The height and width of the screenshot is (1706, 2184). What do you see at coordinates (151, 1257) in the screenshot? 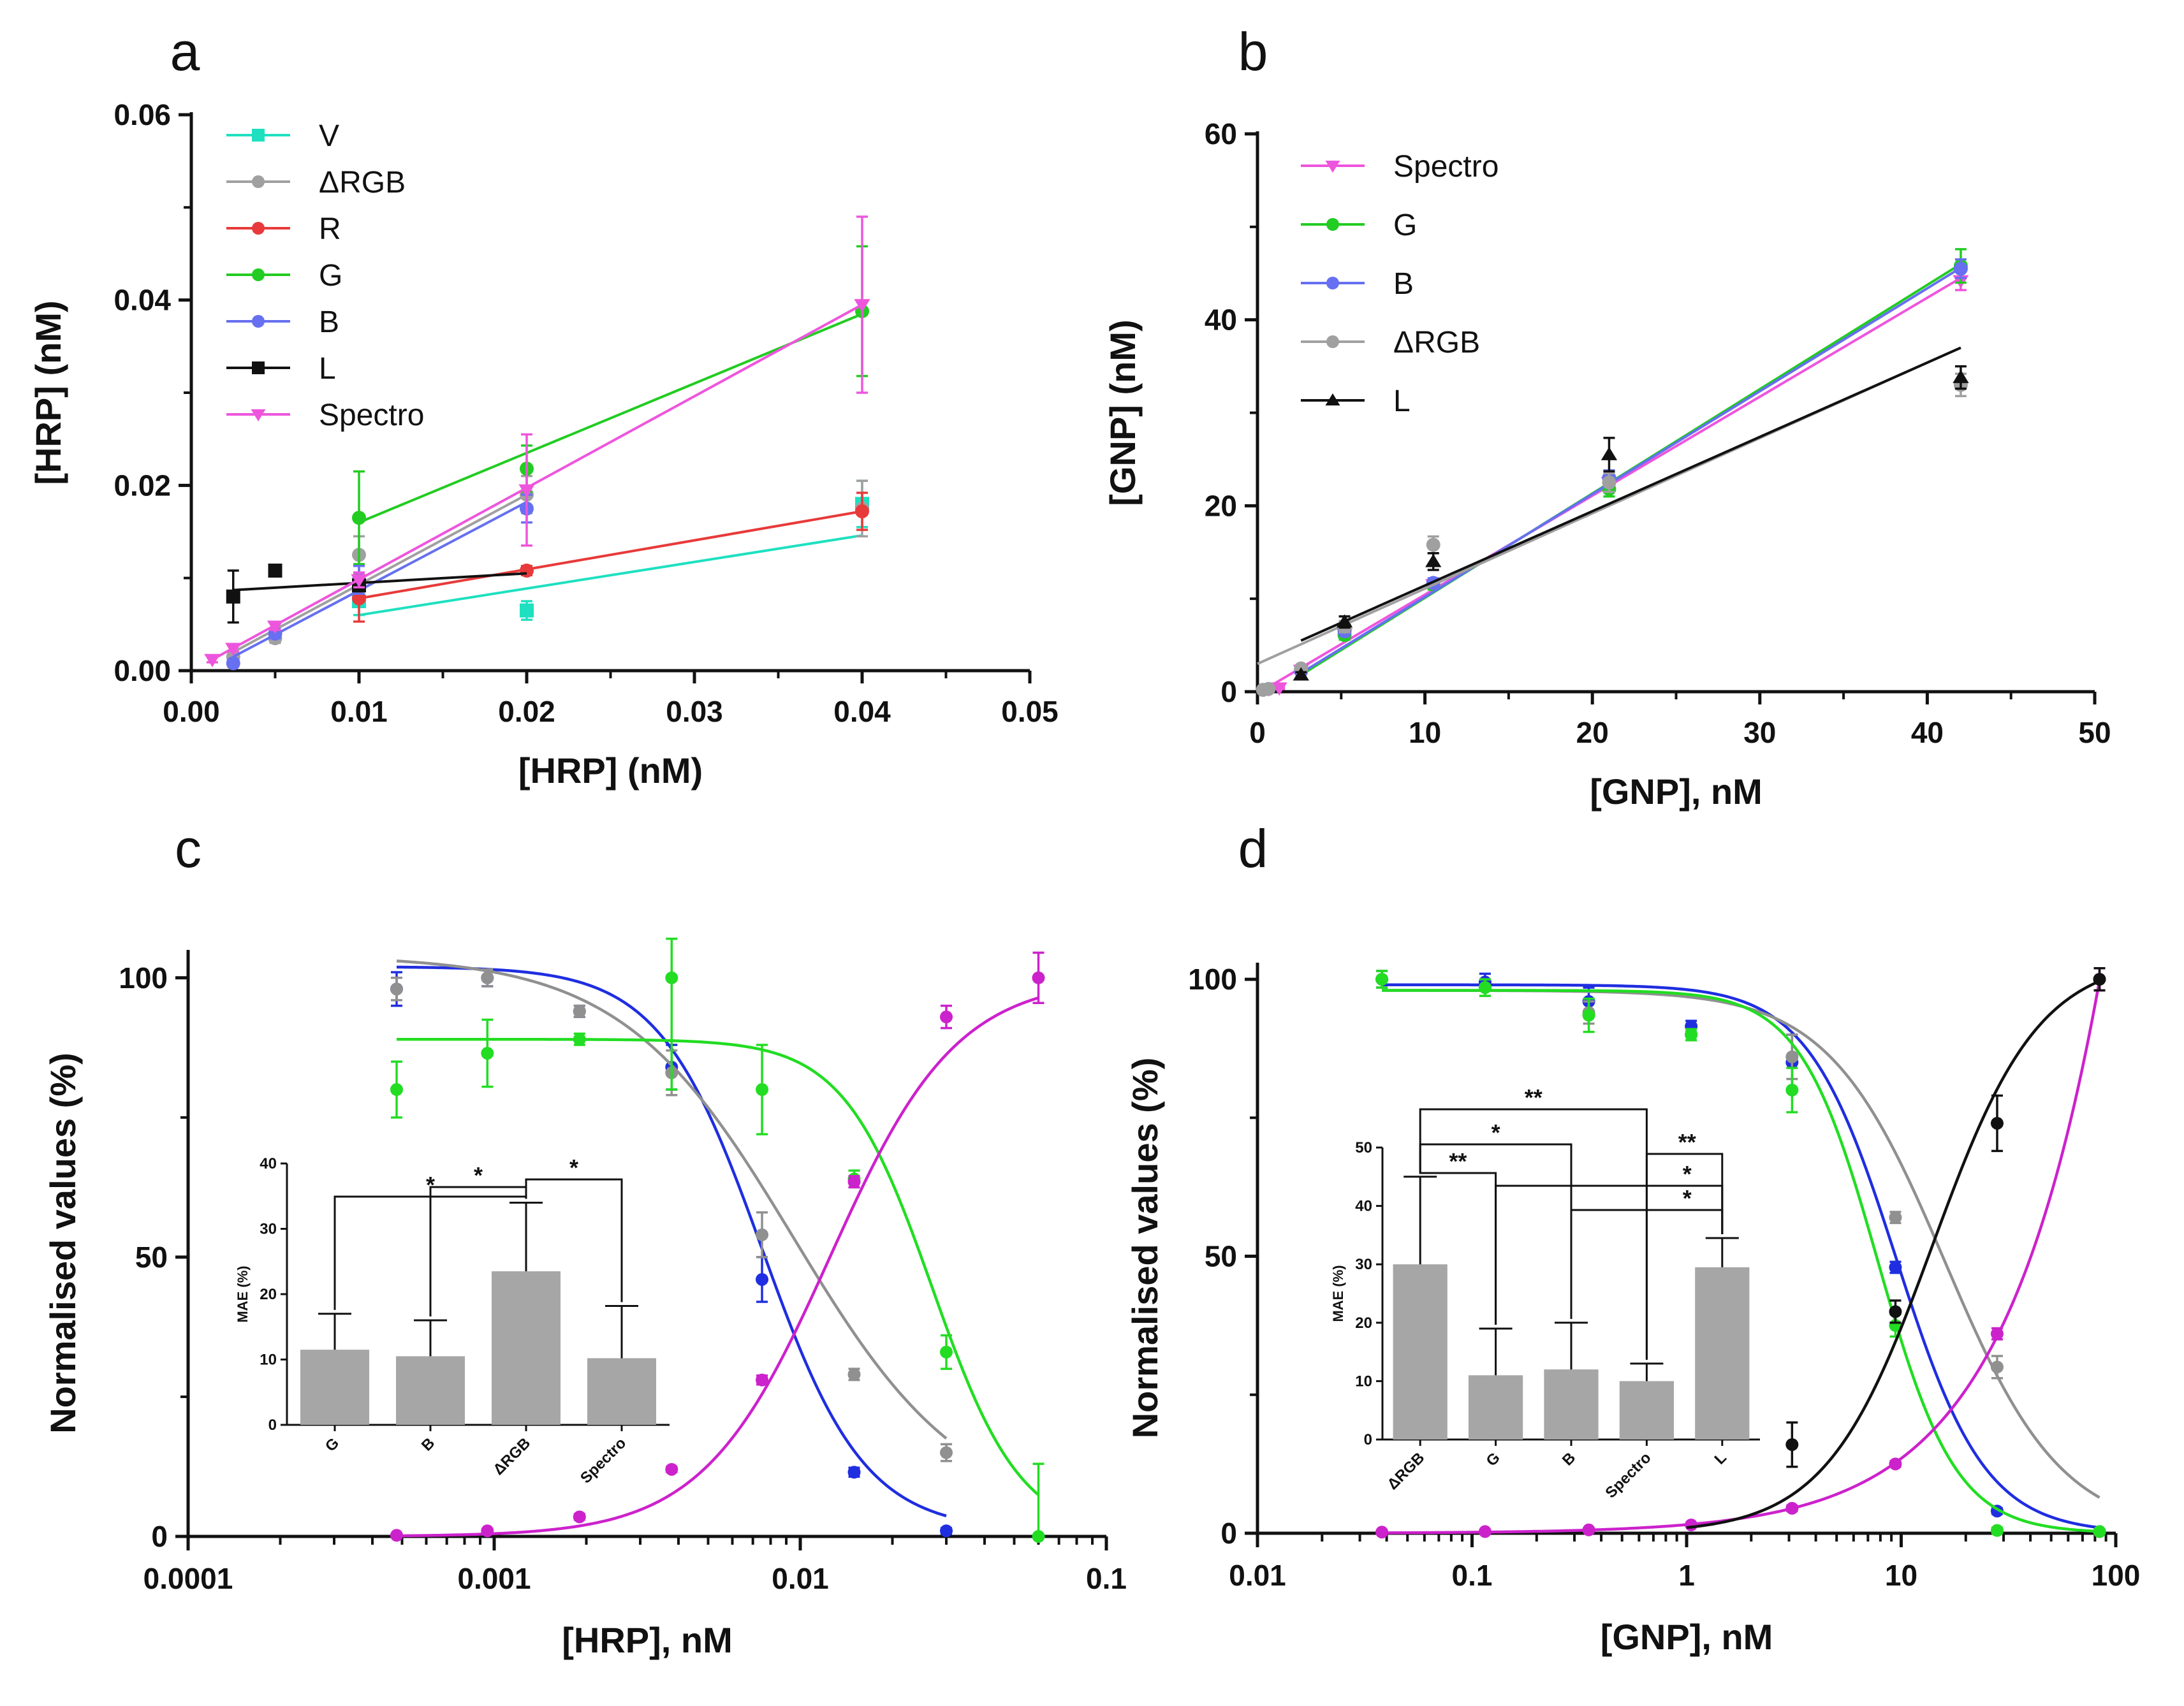
I see `y-tick-label: 50` at bounding box center [151, 1257].